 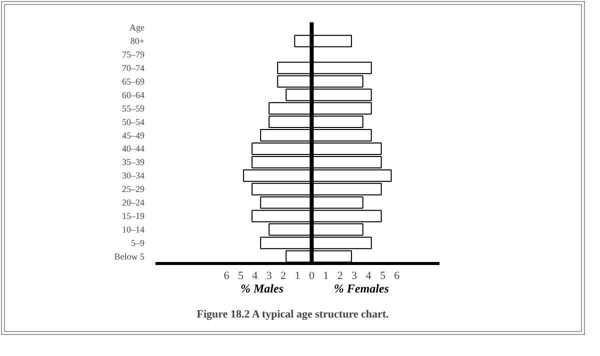 What do you see at coordinates (133, 121) in the screenshot?
I see `y-tick-label: 50–54` at bounding box center [133, 121].